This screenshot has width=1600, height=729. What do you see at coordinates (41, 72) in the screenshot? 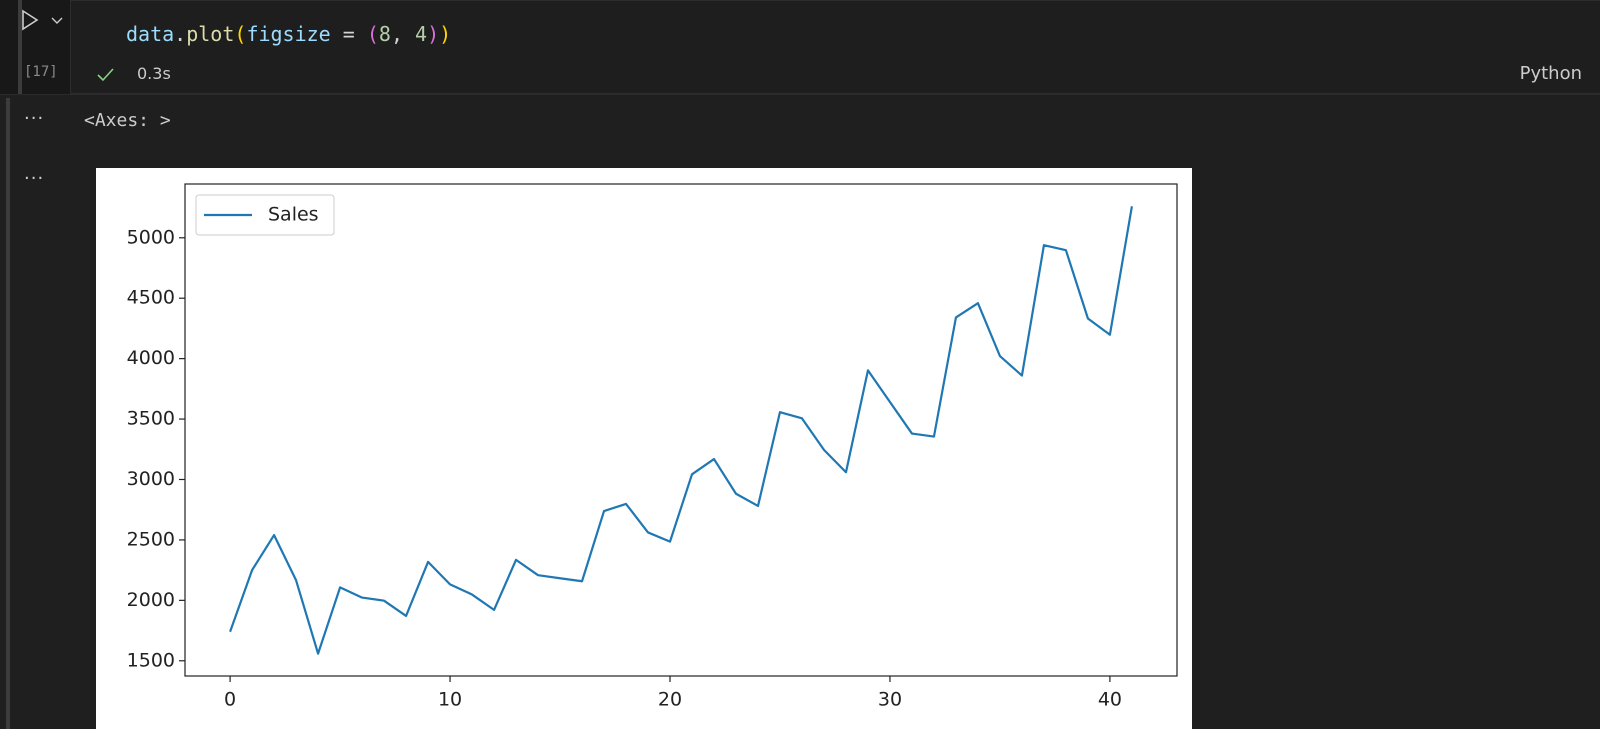
I see `execution-count: [17]` at bounding box center [41, 72].